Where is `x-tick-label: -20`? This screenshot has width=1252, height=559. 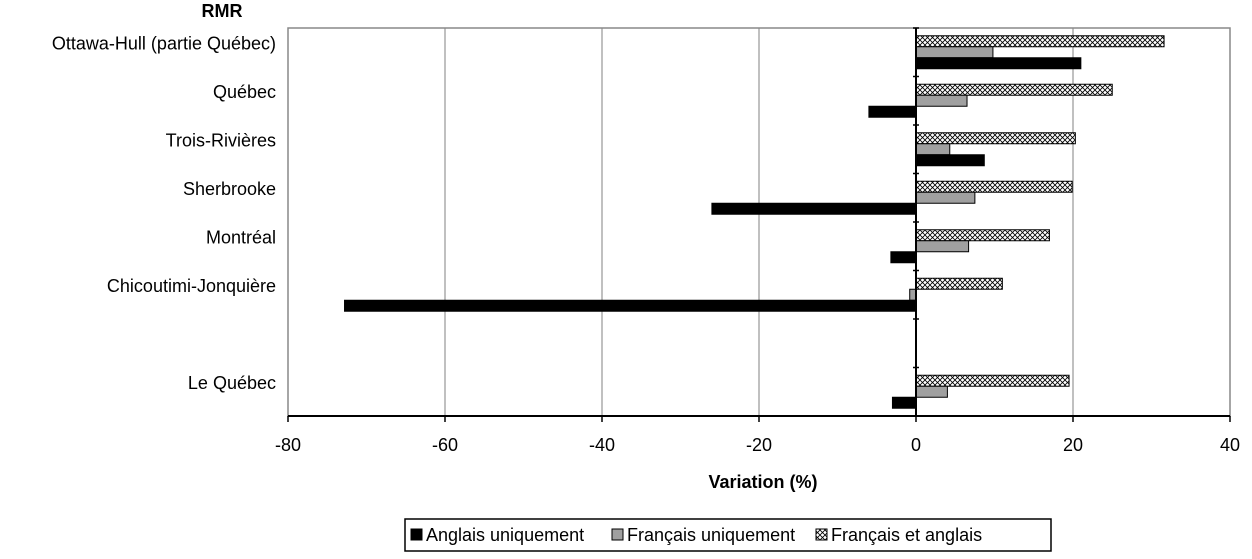 x-tick-label: -20 is located at coordinates (759, 445).